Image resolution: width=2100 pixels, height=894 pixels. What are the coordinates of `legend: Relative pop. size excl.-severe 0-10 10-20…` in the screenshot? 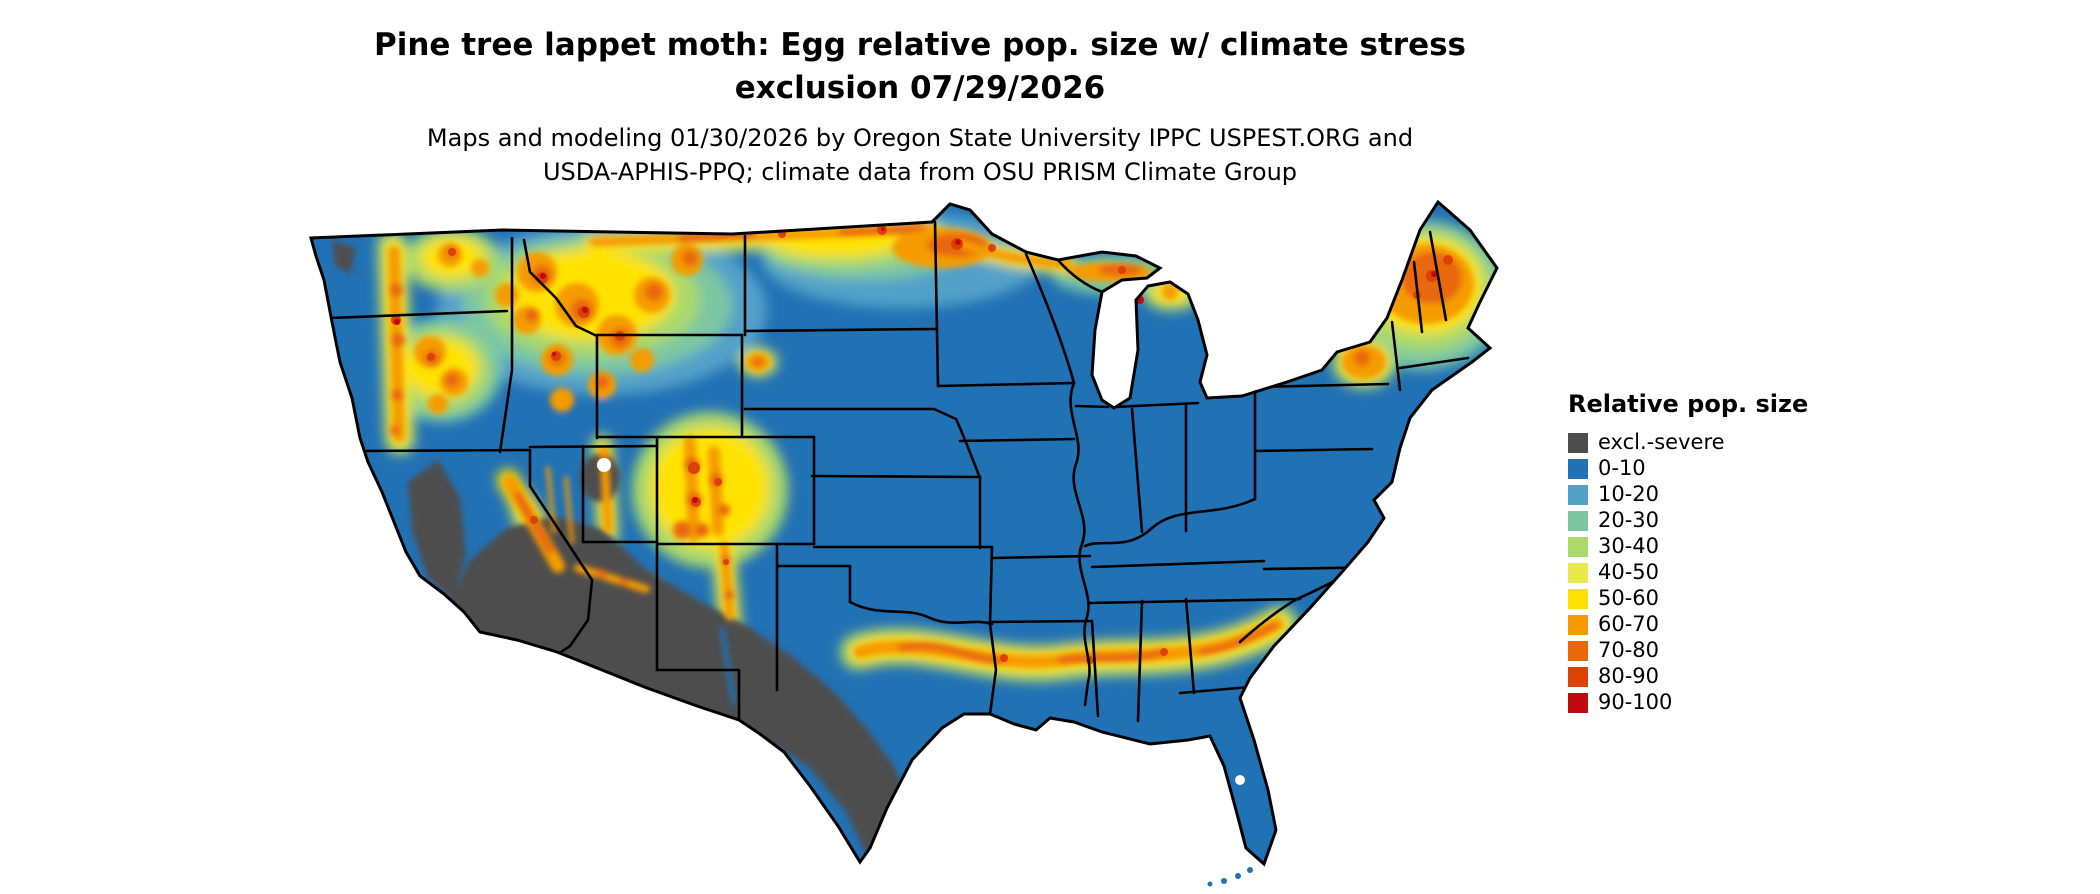 It's located at (1688, 553).